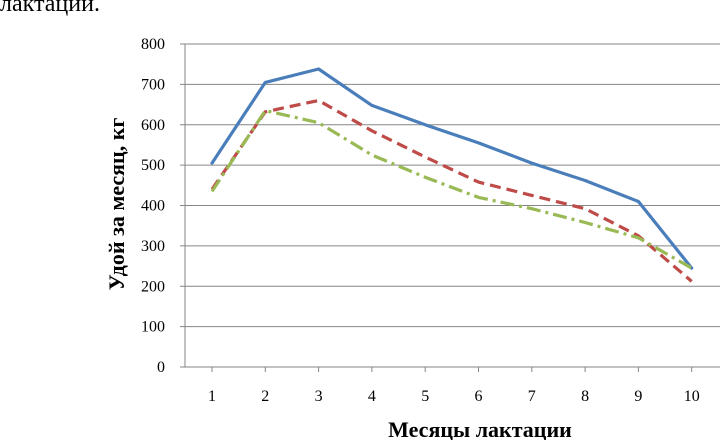 This screenshot has width=720, height=440. I want to click on x-tick-label-5: 5, so click(425, 396).